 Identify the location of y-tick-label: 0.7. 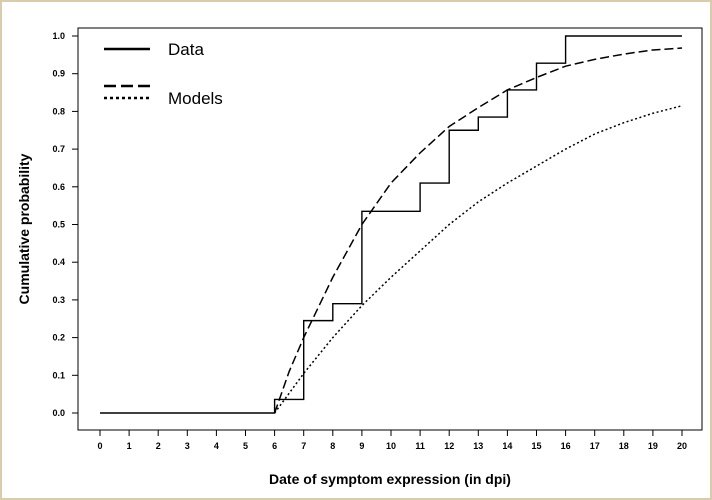
(58, 149).